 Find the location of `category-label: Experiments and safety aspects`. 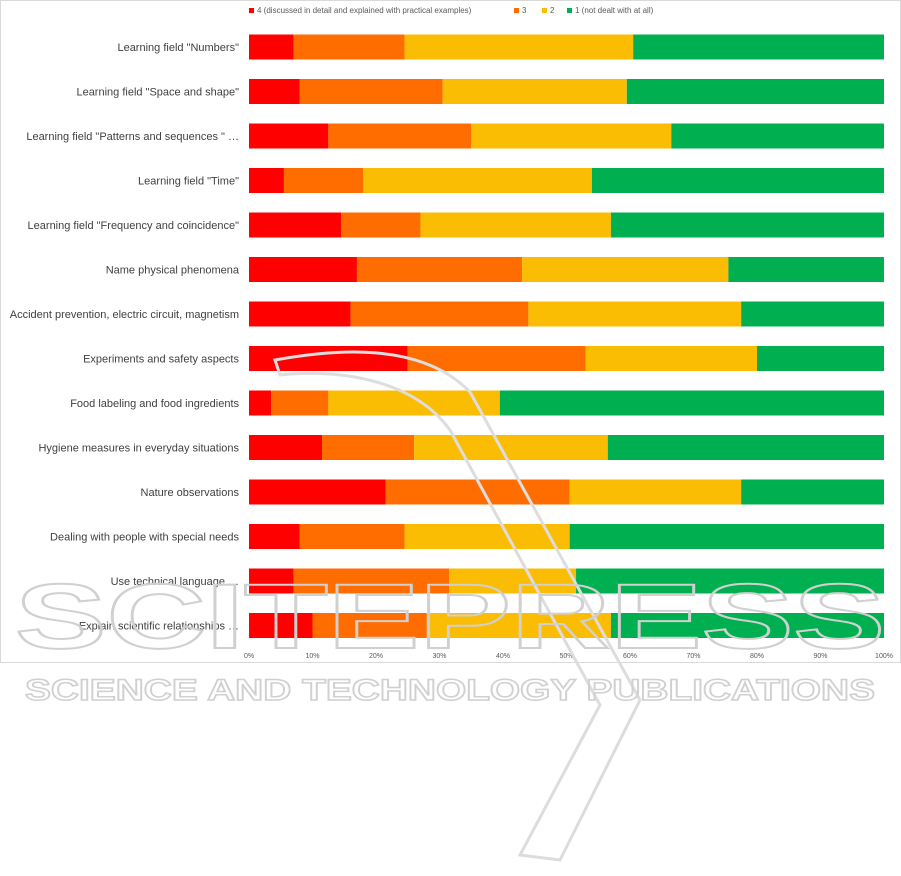

category-label: Experiments and safety aspects is located at coordinates (161, 360).